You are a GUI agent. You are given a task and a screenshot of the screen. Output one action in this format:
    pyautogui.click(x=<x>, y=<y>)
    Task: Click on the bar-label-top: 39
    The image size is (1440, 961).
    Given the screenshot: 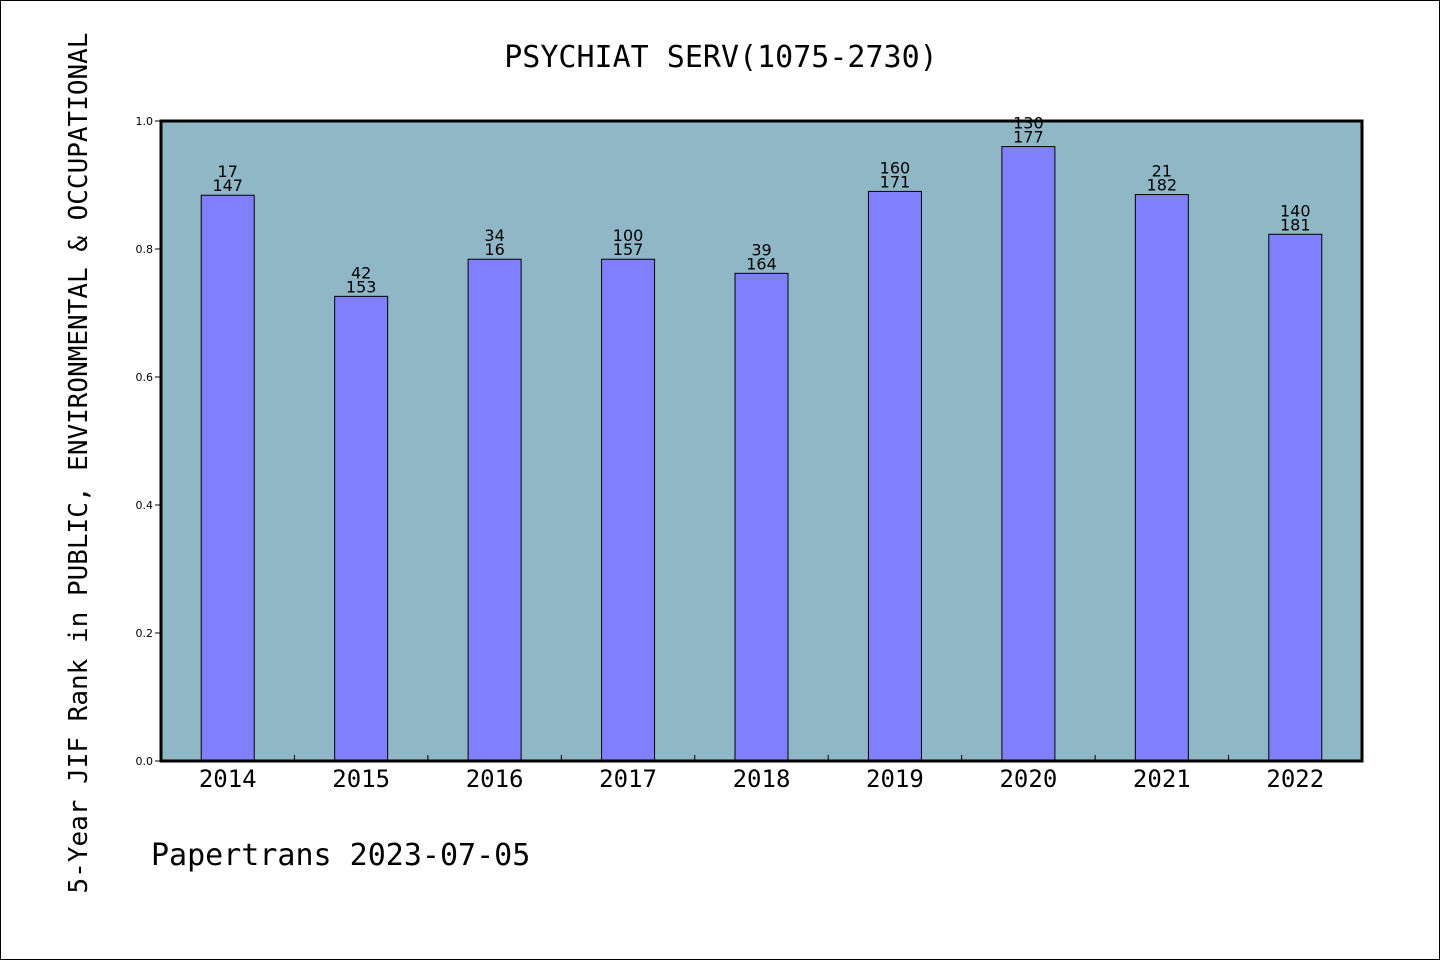 What is the action you would take?
    pyautogui.click(x=761, y=249)
    